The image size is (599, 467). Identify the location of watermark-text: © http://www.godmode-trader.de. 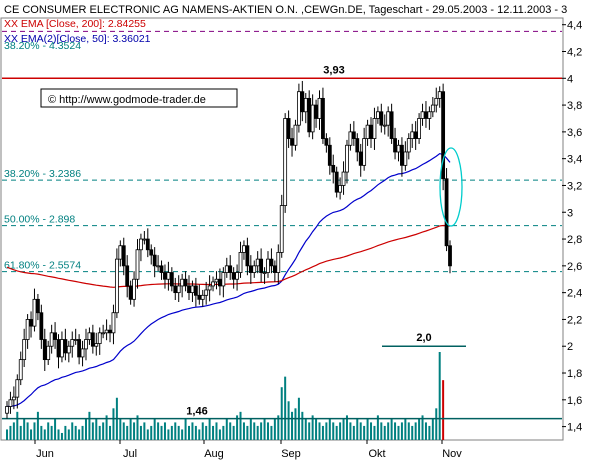
(127, 100).